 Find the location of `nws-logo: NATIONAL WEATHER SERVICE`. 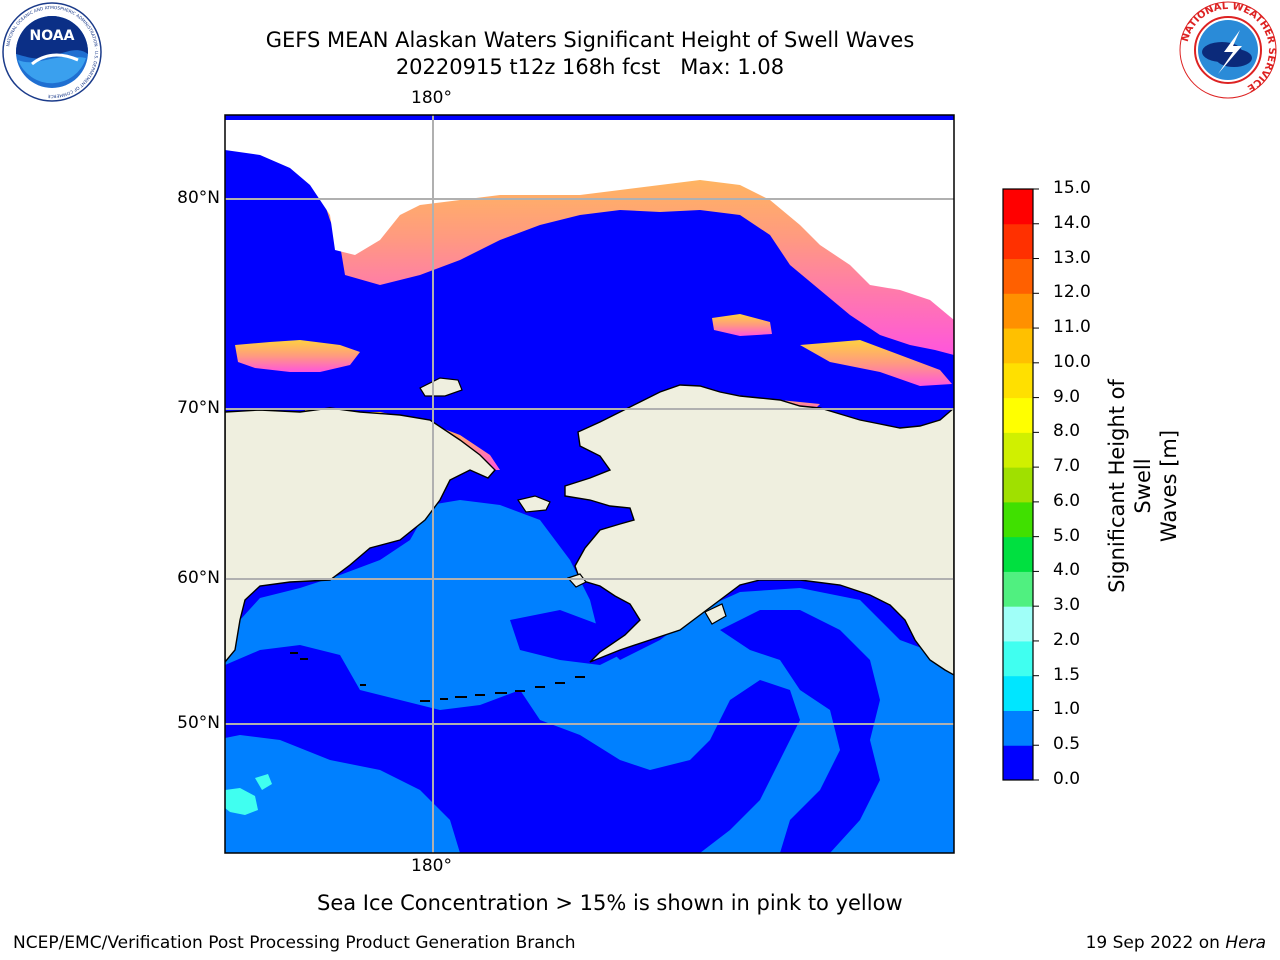

nws-logo: NATIONAL WEATHER SERVICE is located at coordinates (1228, 50).